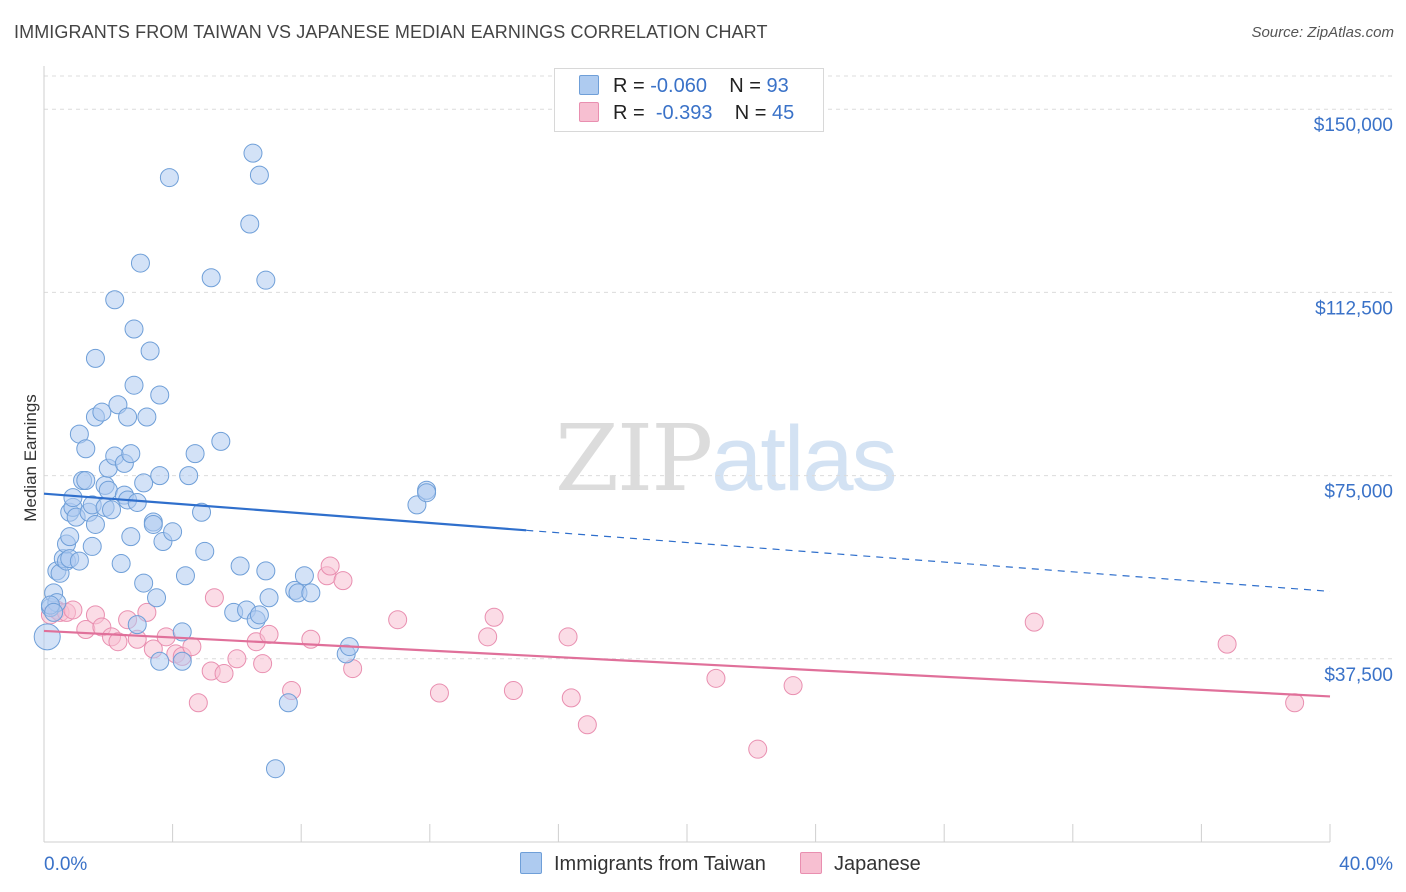 Image resolution: width=1406 pixels, height=892 pixels. Describe the element at coordinates (804, 459) in the screenshot. I see `watermark-atlas: atlas` at that location.